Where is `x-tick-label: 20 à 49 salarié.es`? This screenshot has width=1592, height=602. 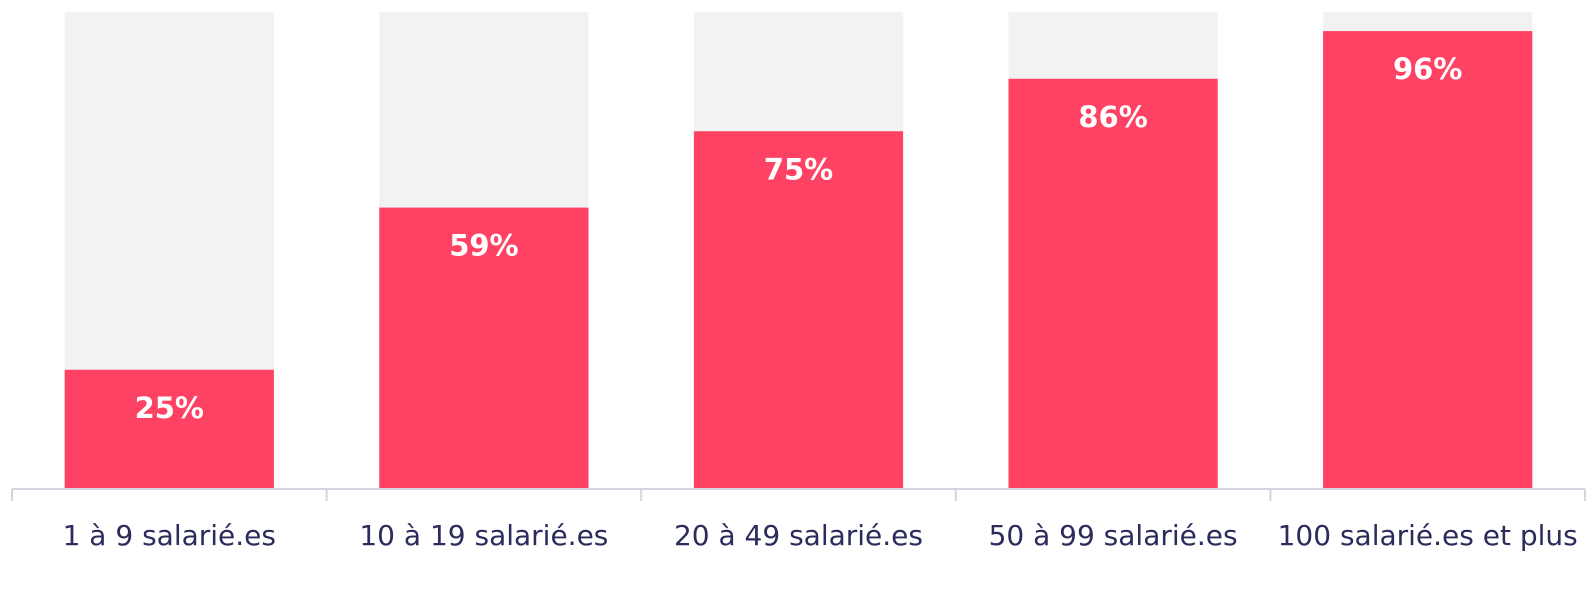
x-tick-label: 20 à 49 salarié.es is located at coordinates (798, 535).